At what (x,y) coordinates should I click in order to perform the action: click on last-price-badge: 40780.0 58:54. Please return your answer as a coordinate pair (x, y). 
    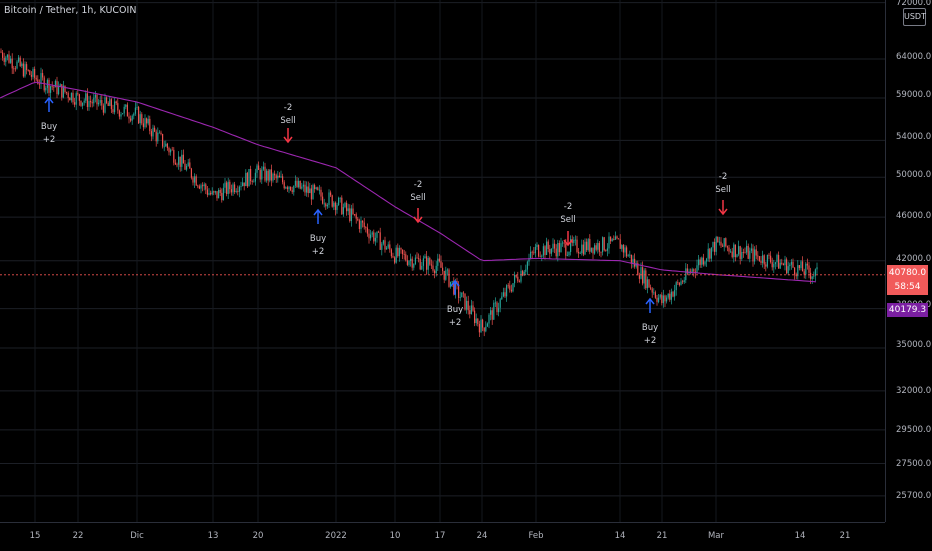
    Looking at the image, I should click on (907, 280).